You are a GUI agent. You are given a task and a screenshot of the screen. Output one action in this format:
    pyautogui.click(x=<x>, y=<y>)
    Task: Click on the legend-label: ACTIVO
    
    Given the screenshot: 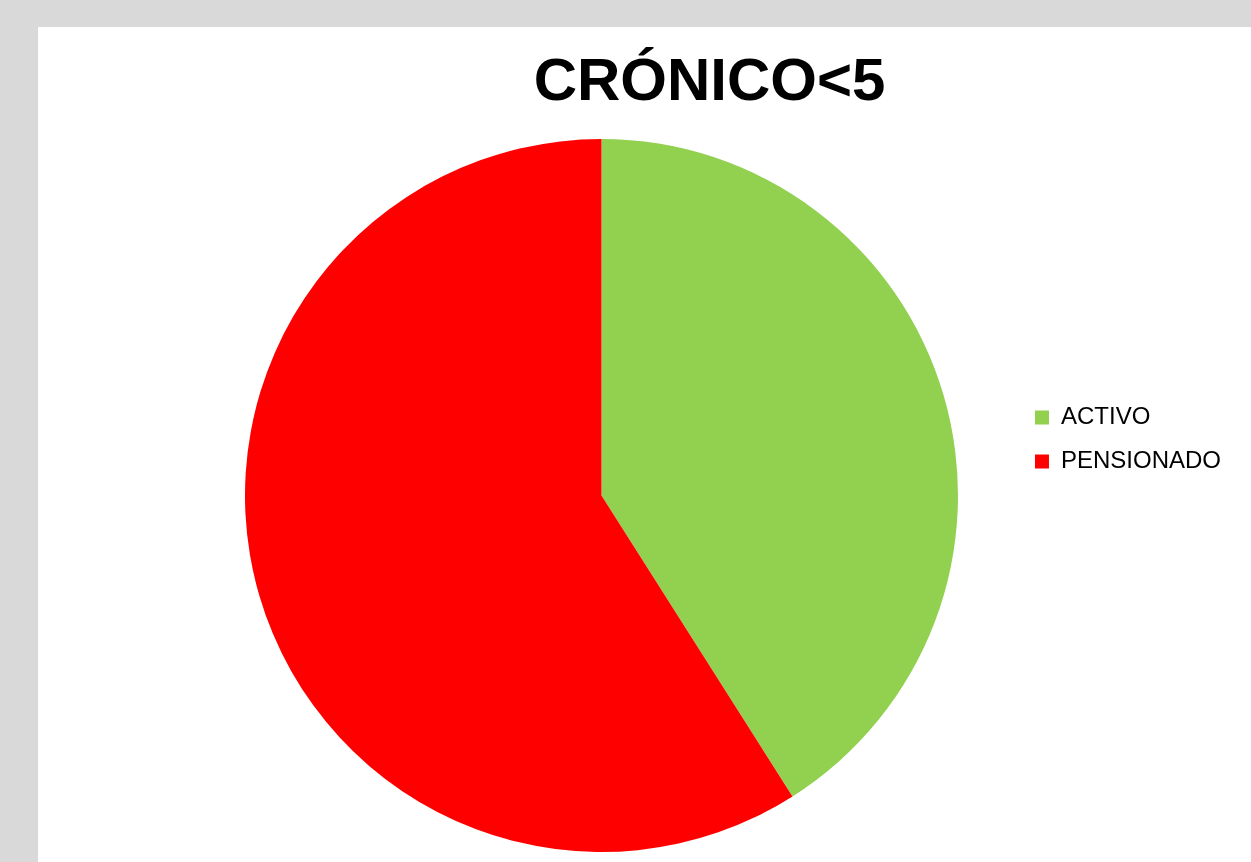 What is the action you would take?
    pyautogui.click(x=1105, y=416)
    